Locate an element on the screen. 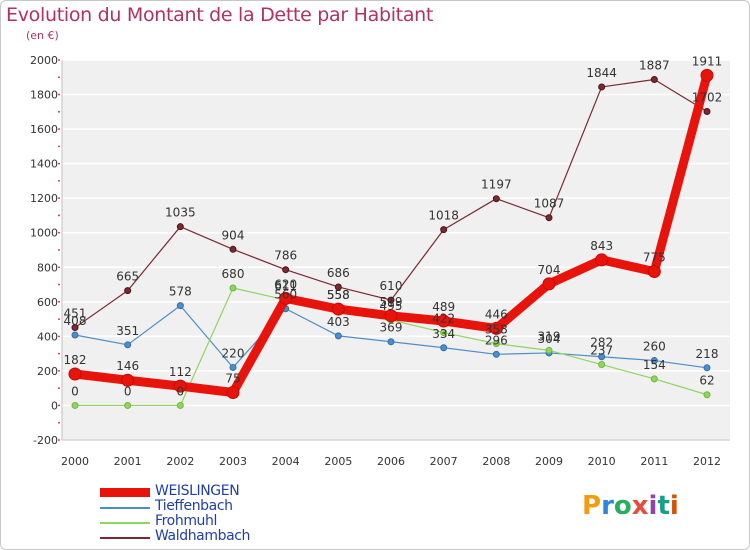 This screenshot has height=550, width=750. legend-label: Waldhambach is located at coordinates (203, 536).